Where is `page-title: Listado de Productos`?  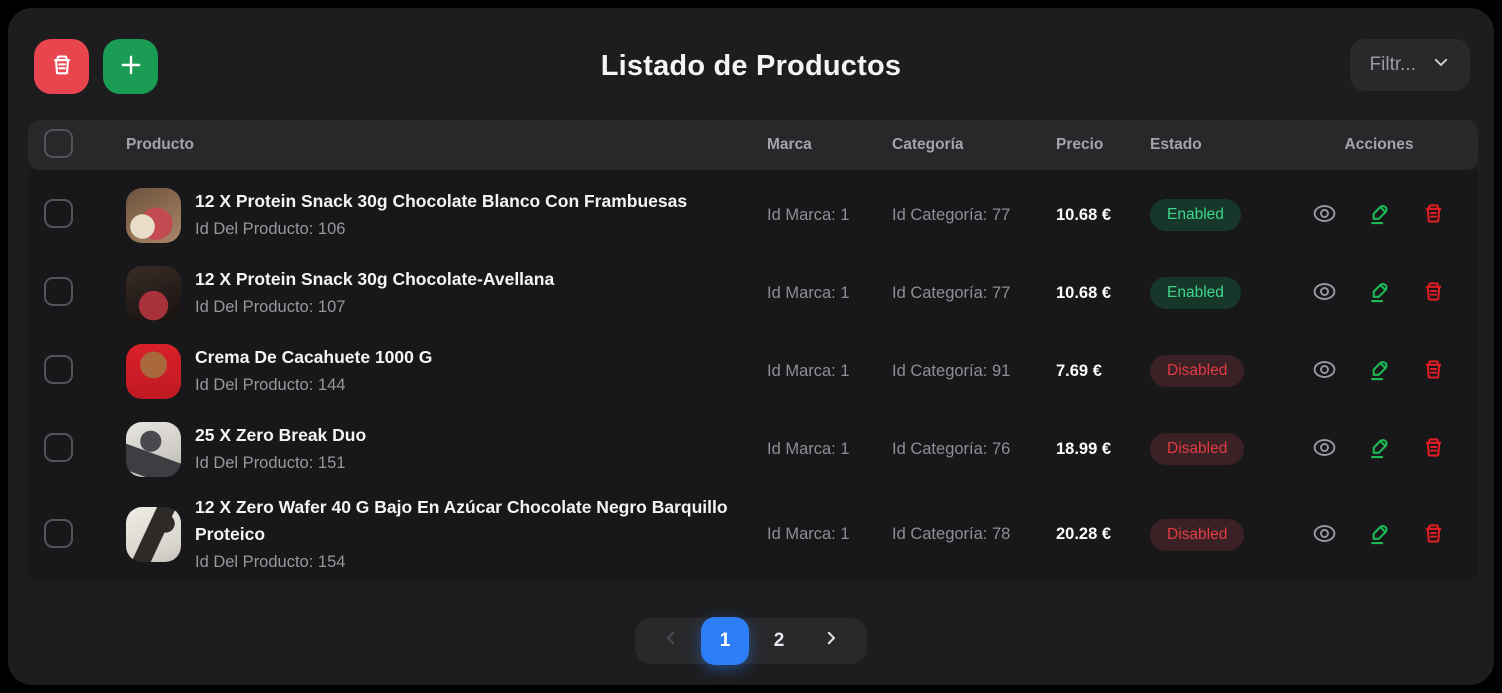 page-title: Listado de Productos is located at coordinates (751, 66).